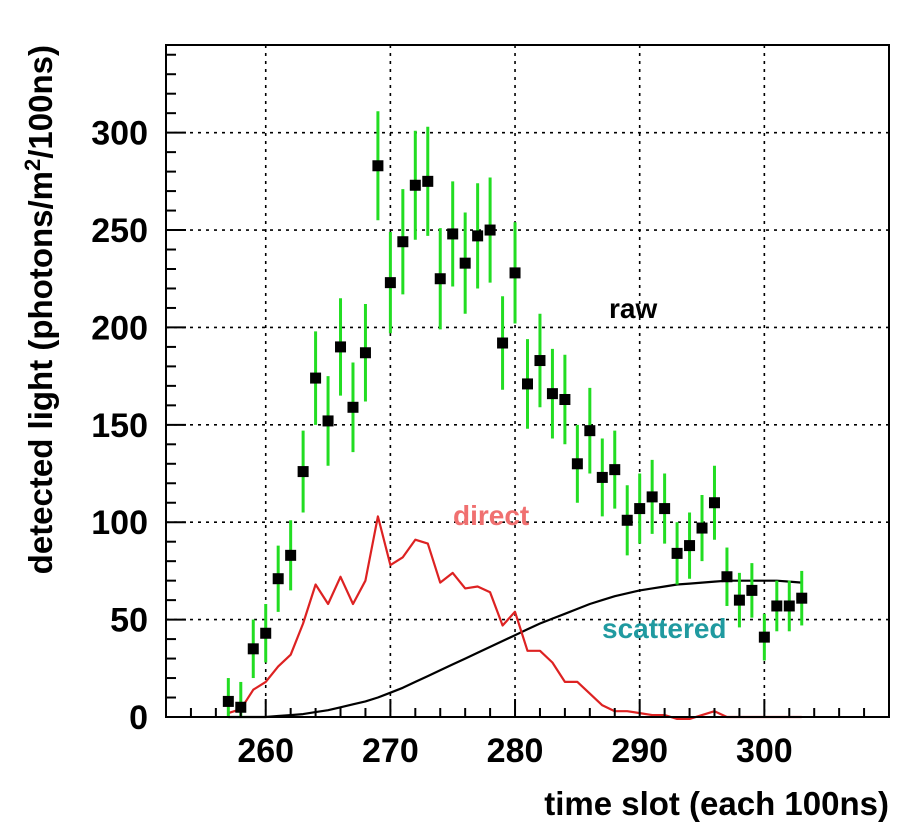  Describe the element at coordinates (664, 628) in the screenshot. I see `annotation-scattered: scattered` at that location.